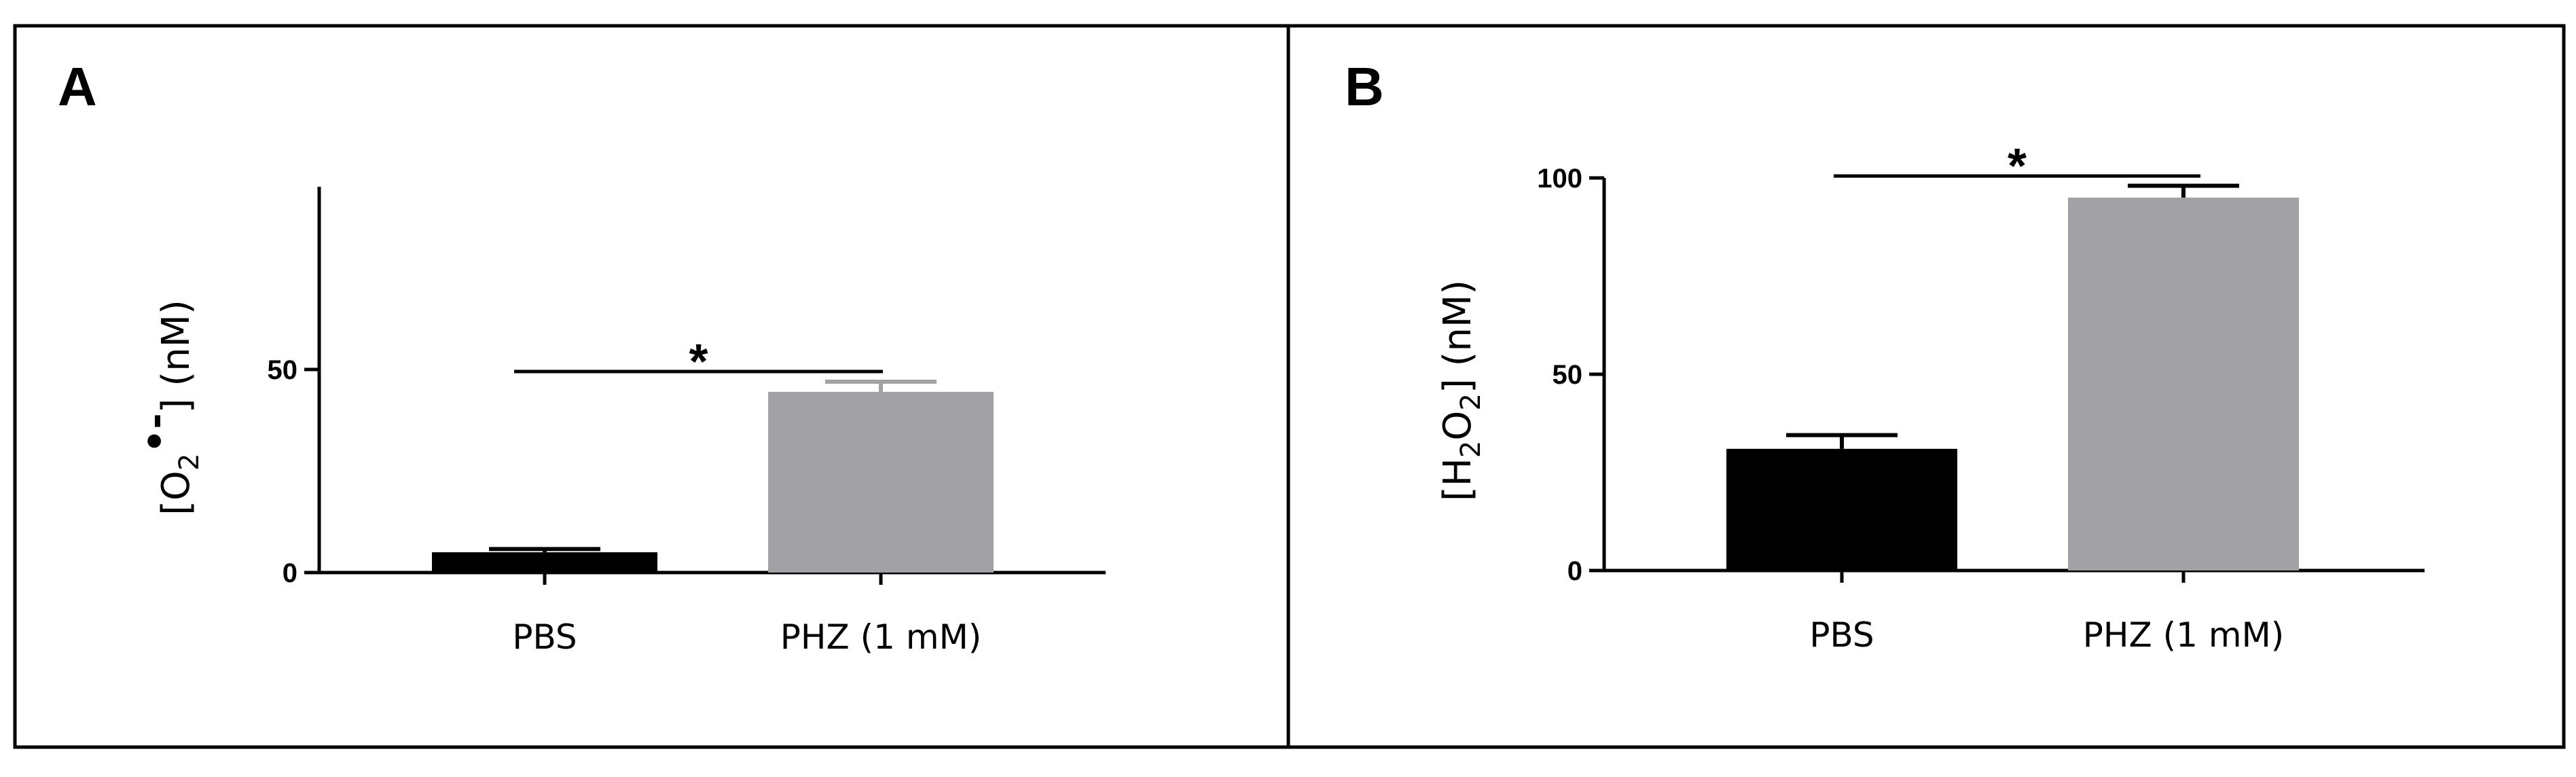 This screenshot has width=2576, height=777. I want to click on panel-a-y-tick-label: 50, so click(283, 370).